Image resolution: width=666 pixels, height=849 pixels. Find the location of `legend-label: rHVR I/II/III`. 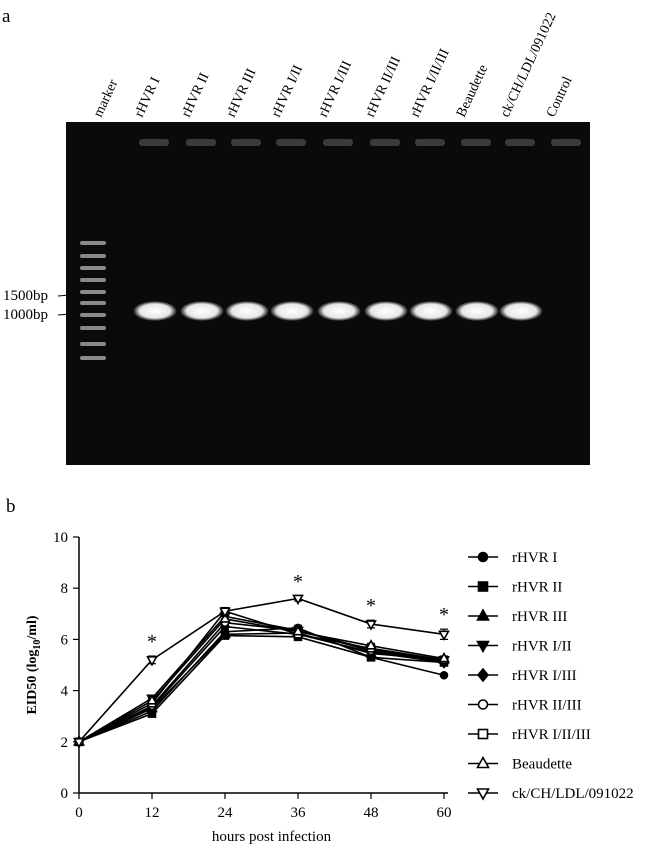

legend-label: rHVR I/II/III is located at coordinates (551, 735).